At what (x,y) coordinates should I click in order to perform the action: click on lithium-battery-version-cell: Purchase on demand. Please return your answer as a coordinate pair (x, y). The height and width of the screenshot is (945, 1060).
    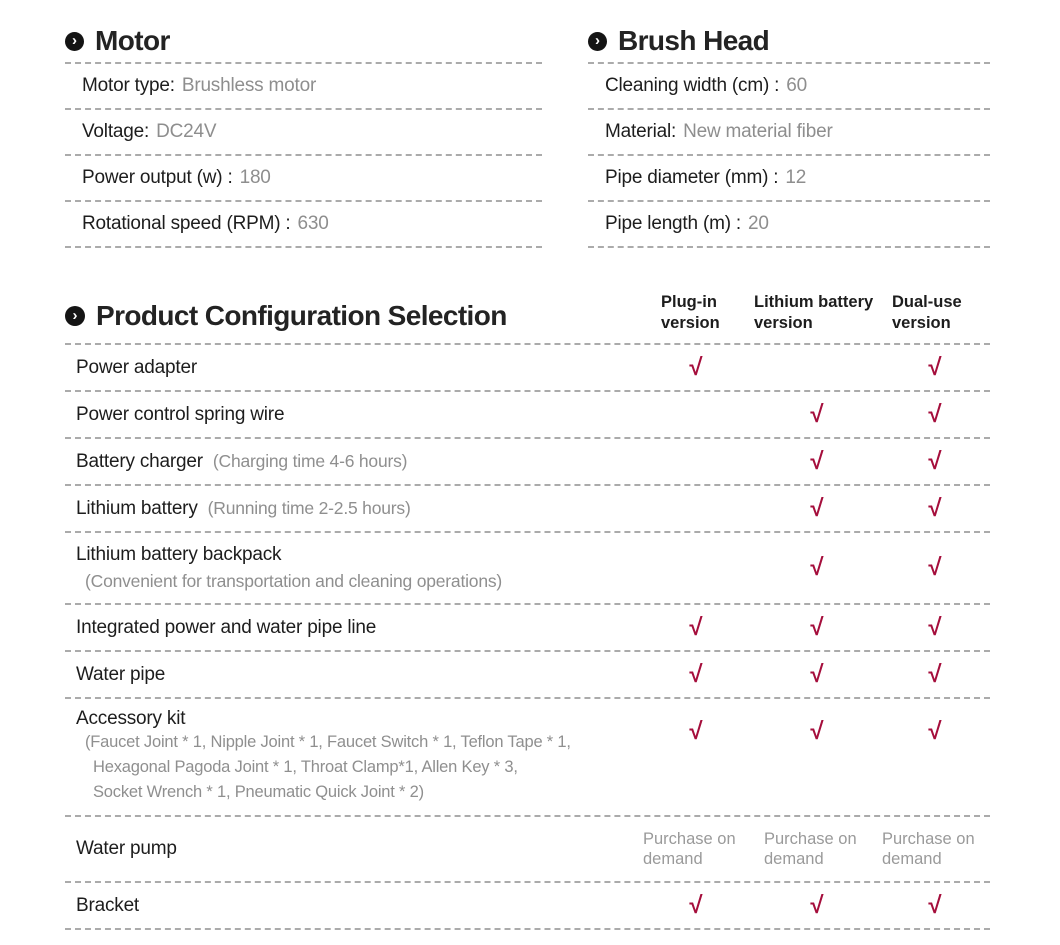
    Looking at the image, I should click on (817, 849).